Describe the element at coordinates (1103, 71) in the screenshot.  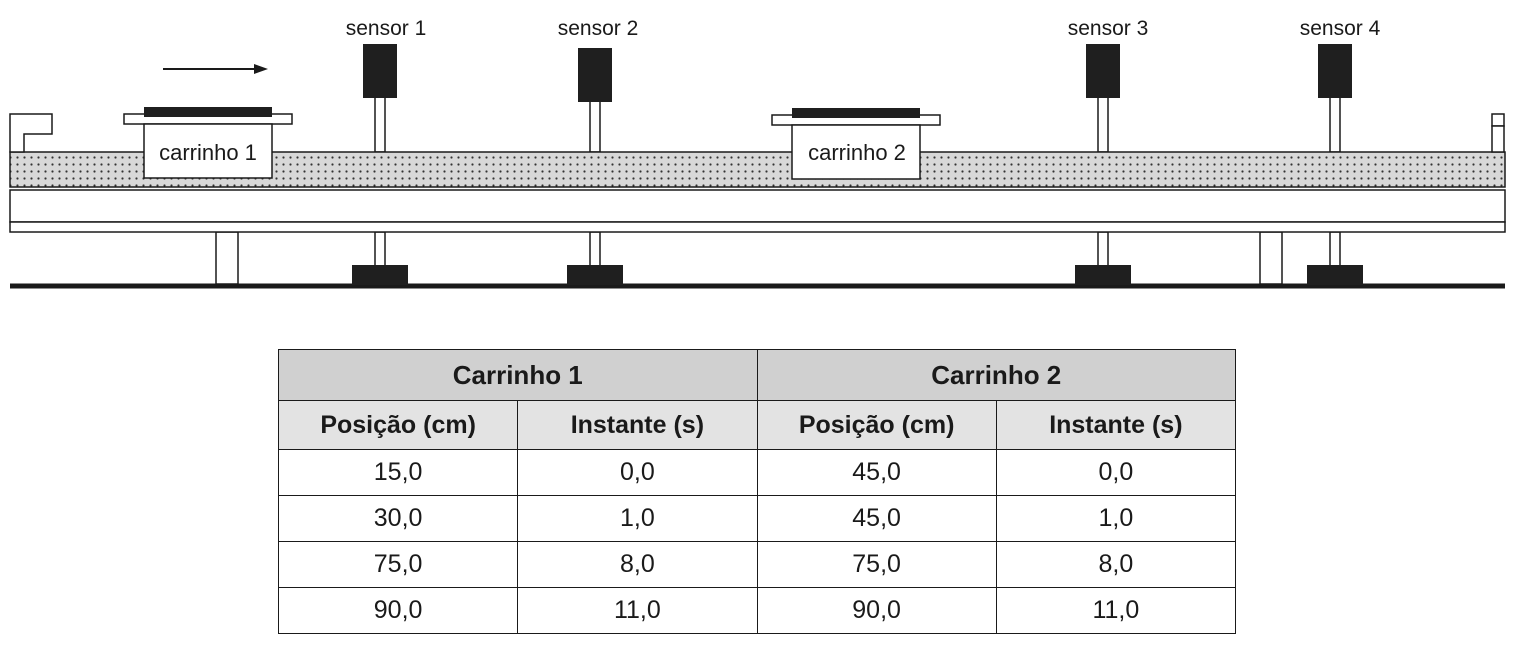
I see `sensor-3-head` at that location.